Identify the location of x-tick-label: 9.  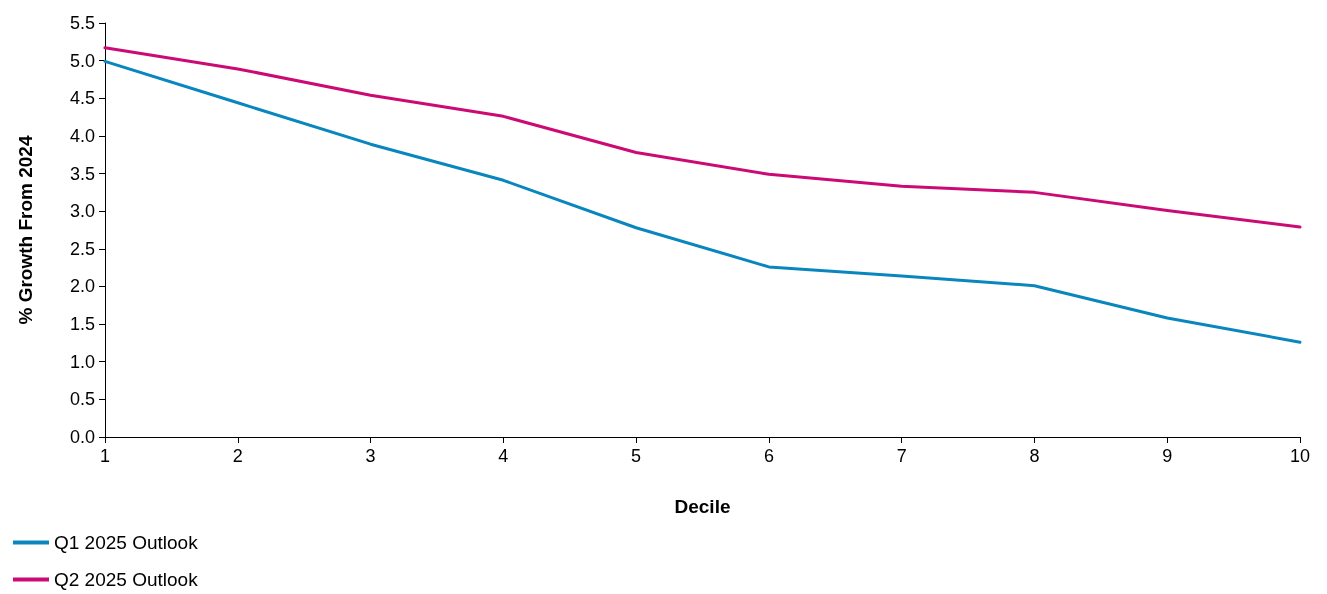
(1167, 456).